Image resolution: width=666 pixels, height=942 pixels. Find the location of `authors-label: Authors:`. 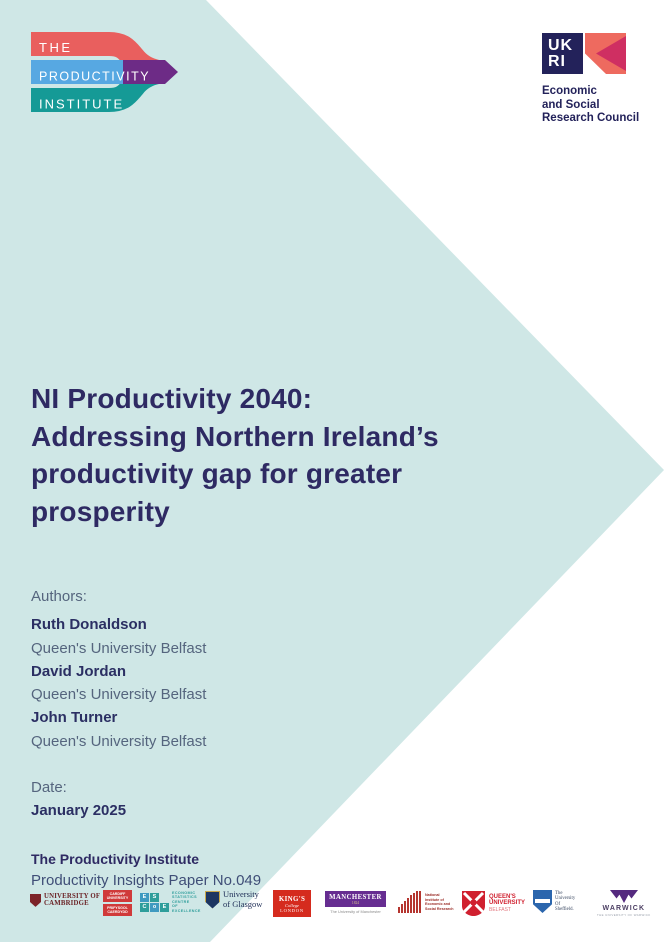

authors-label: Authors: is located at coordinates (59, 596).